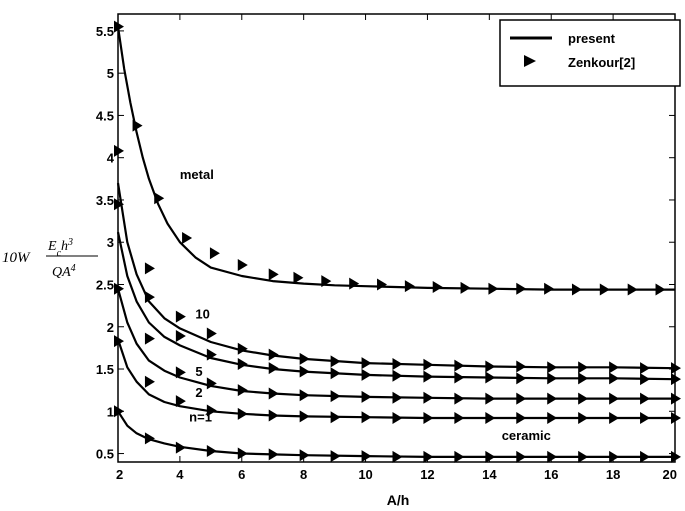 The height and width of the screenshot is (511, 685). What do you see at coordinates (16, 258) in the screenshot?
I see `y-axis-label-prefix: 10W` at bounding box center [16, 258].